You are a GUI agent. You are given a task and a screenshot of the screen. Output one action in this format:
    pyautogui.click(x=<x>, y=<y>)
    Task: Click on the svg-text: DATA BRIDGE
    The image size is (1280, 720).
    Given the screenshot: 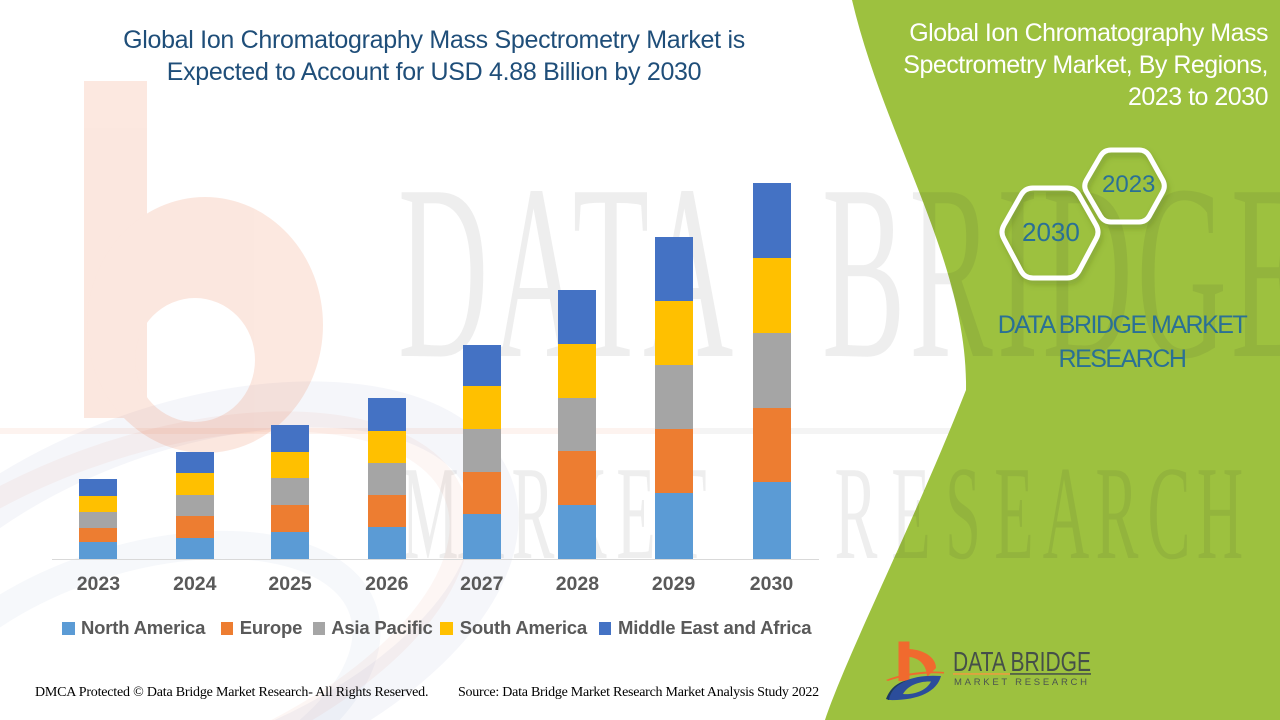 What is the action you would take?
    pyautogui.click(x=1022, y=661)
    